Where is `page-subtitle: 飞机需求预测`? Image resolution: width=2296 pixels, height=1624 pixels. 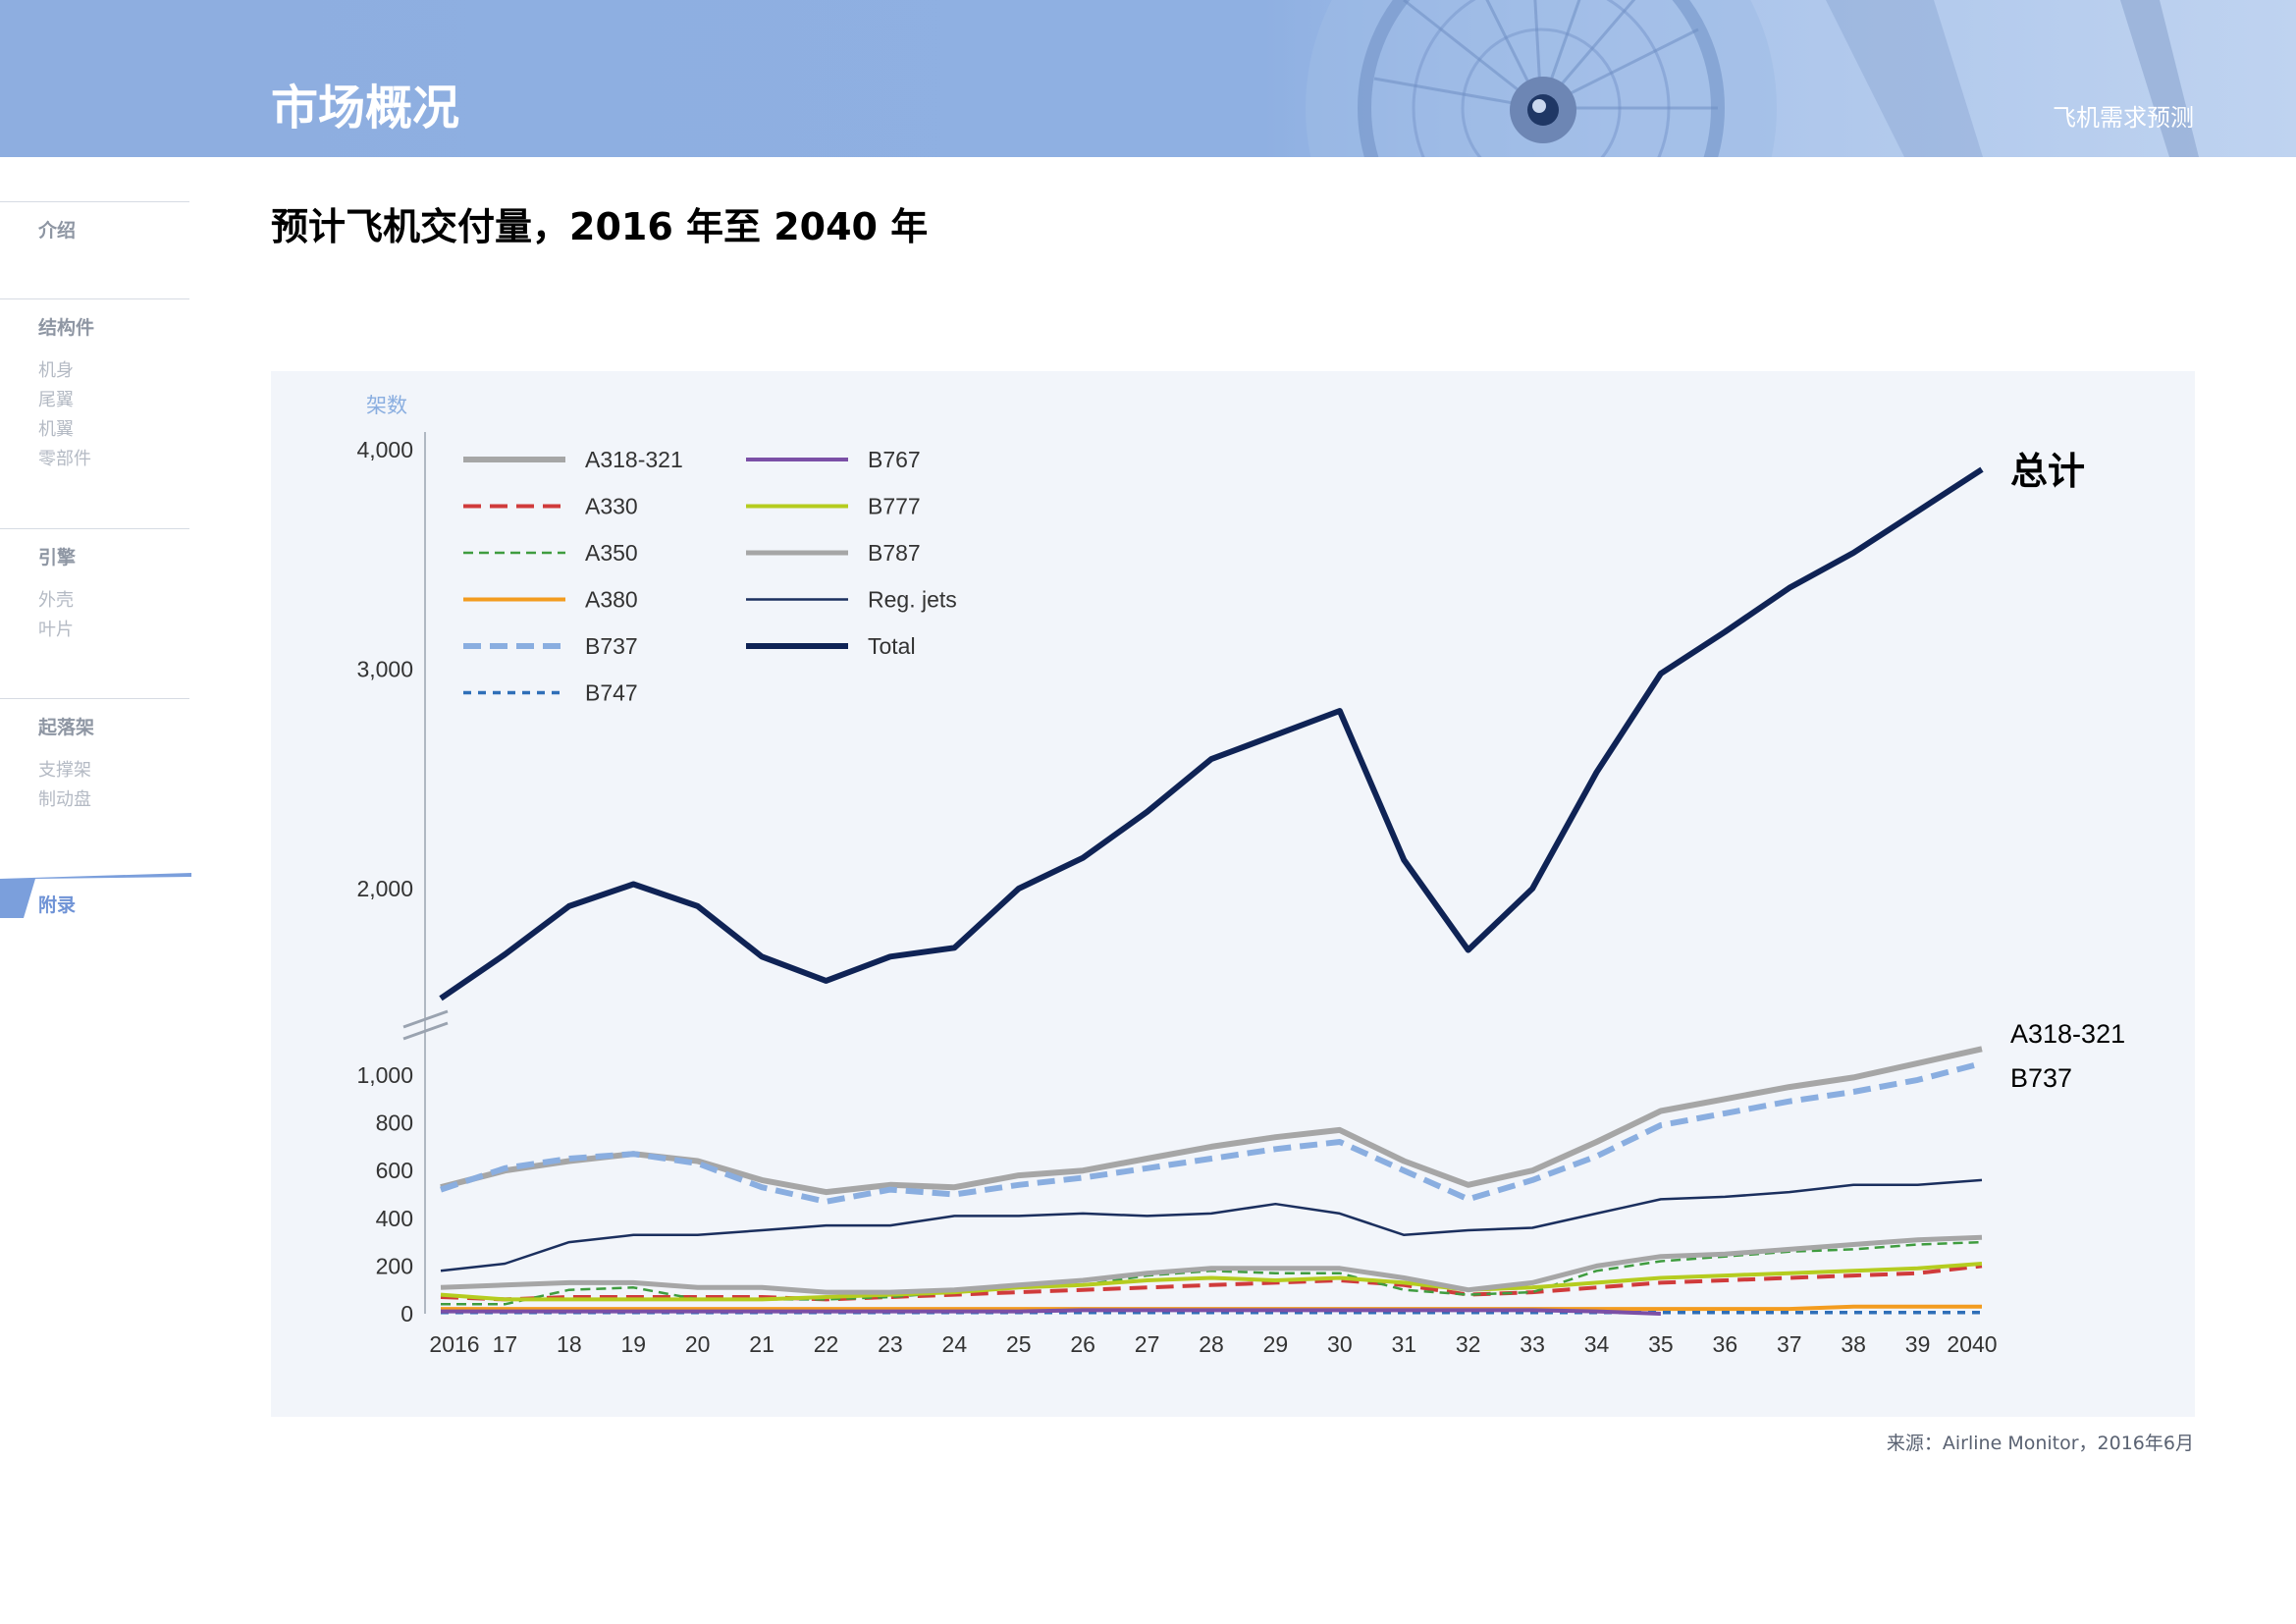
page-subtitle: 飞机需求预测 is located at coordinates (2123, 118).